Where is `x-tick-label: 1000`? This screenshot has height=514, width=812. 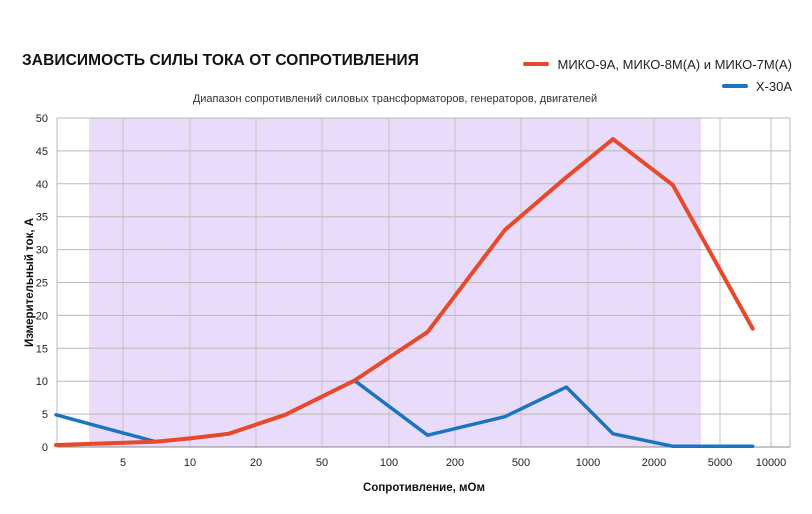
x-tick-label: 1000 is located at coordinates (588, 463).